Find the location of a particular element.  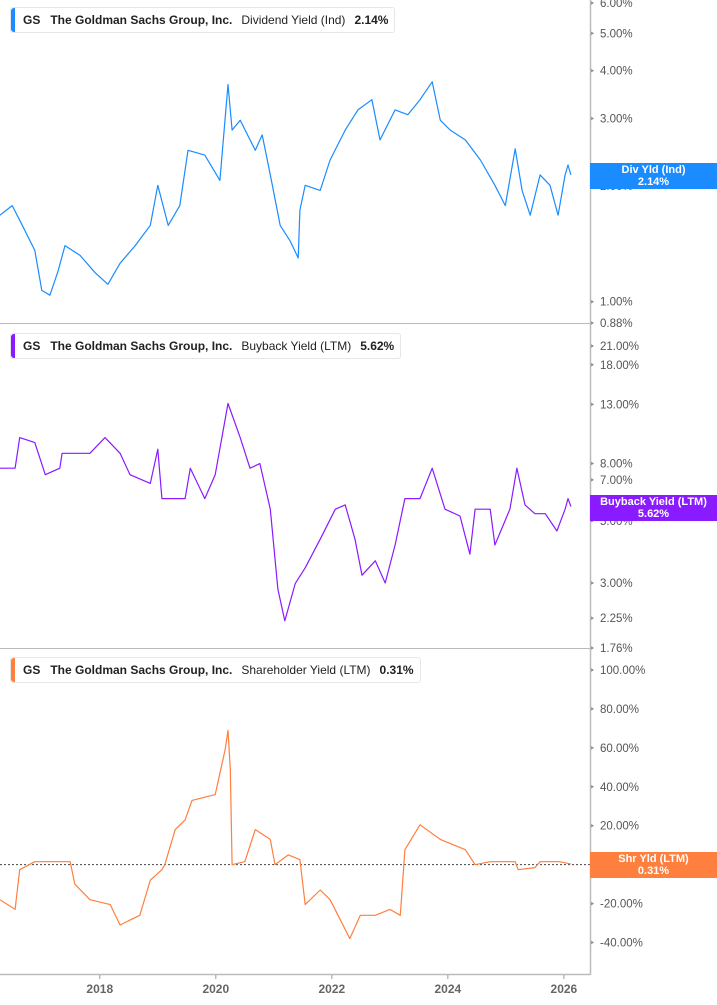

legend-value: 5.62% is located at coordinates (377, 346).